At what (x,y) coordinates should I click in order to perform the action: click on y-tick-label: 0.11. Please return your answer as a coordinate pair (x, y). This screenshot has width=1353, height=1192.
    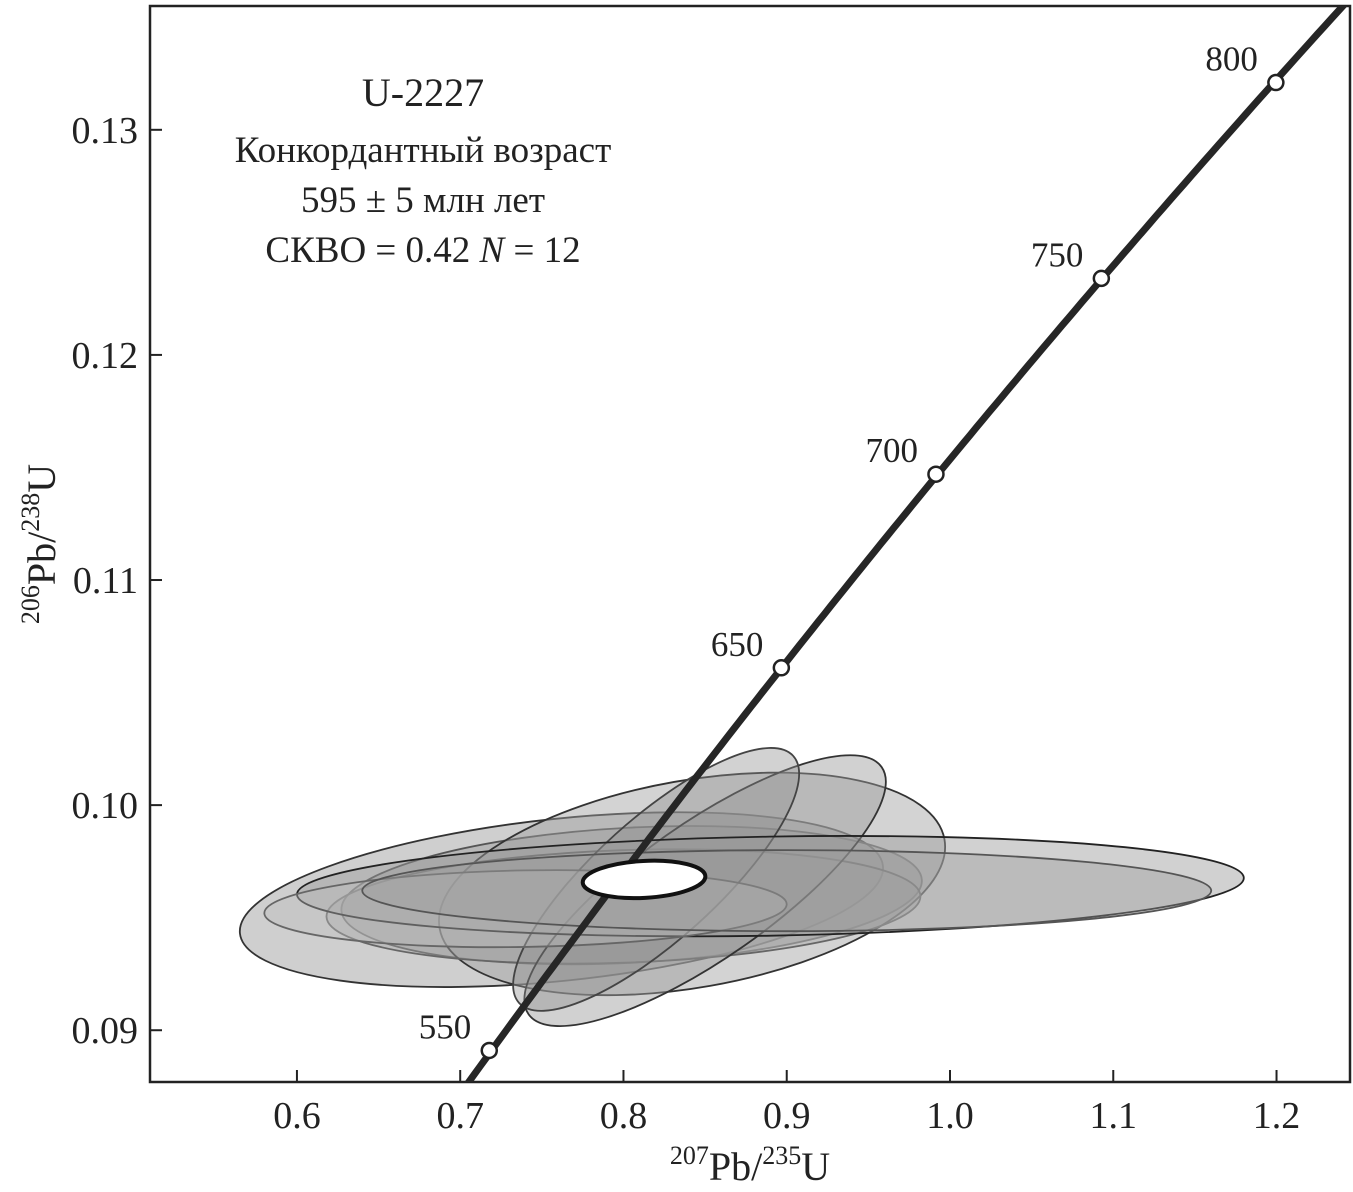
    Looking at the image, I should click on (105, 581).